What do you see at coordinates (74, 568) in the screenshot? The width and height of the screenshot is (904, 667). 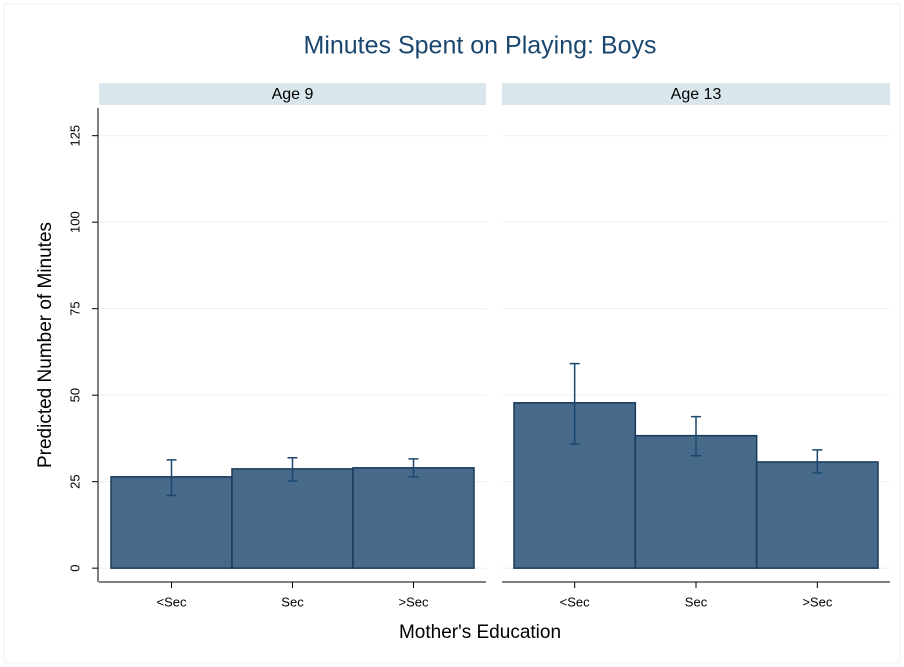 I see `y-tick-label: 0` at bounding box center [74, 568].